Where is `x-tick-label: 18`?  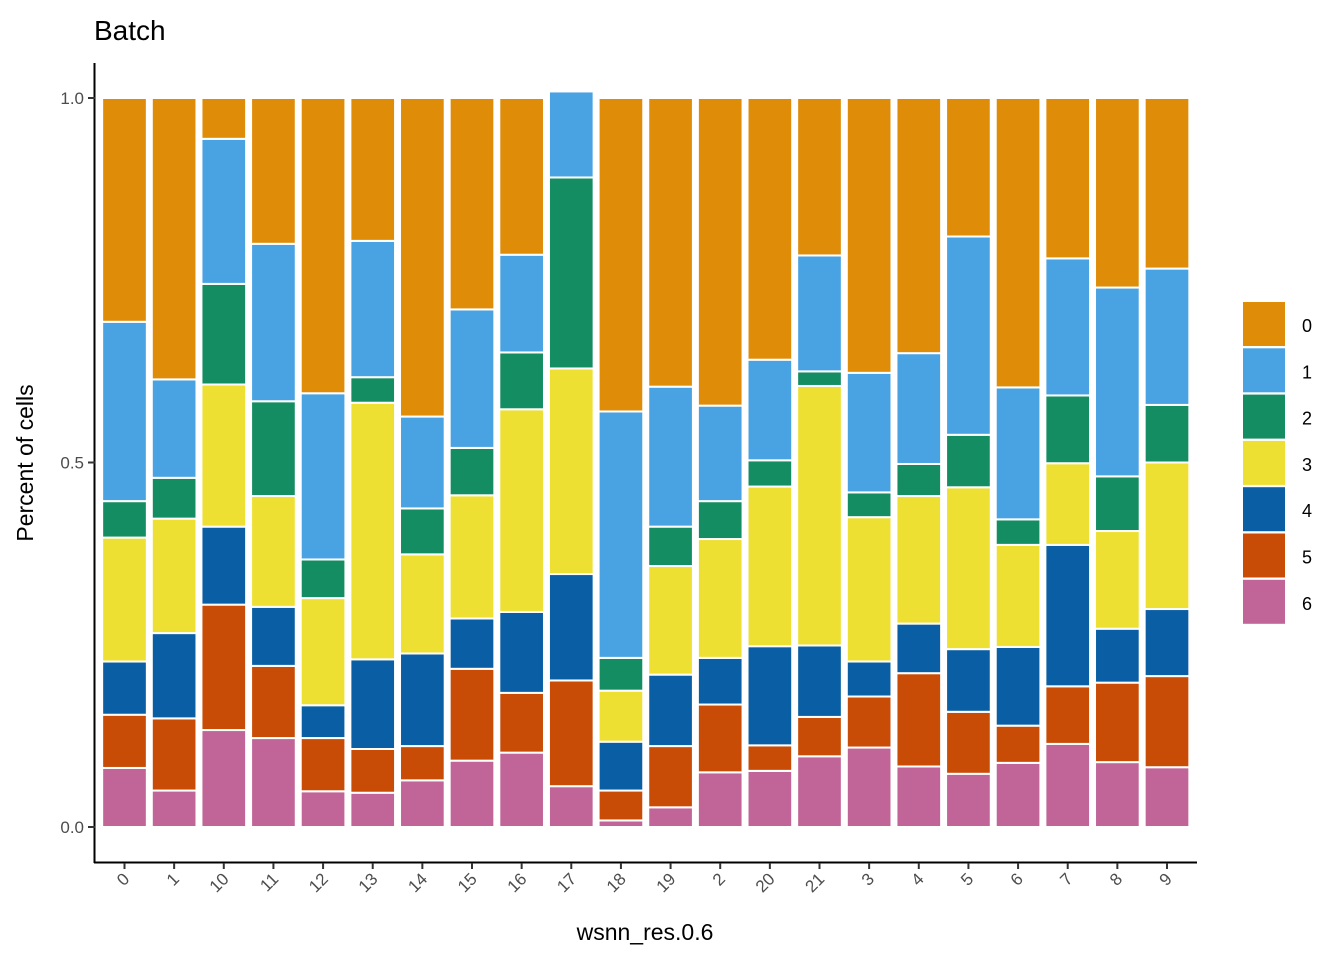 x-tick-label: 18 is located at coordinates (616, 882).